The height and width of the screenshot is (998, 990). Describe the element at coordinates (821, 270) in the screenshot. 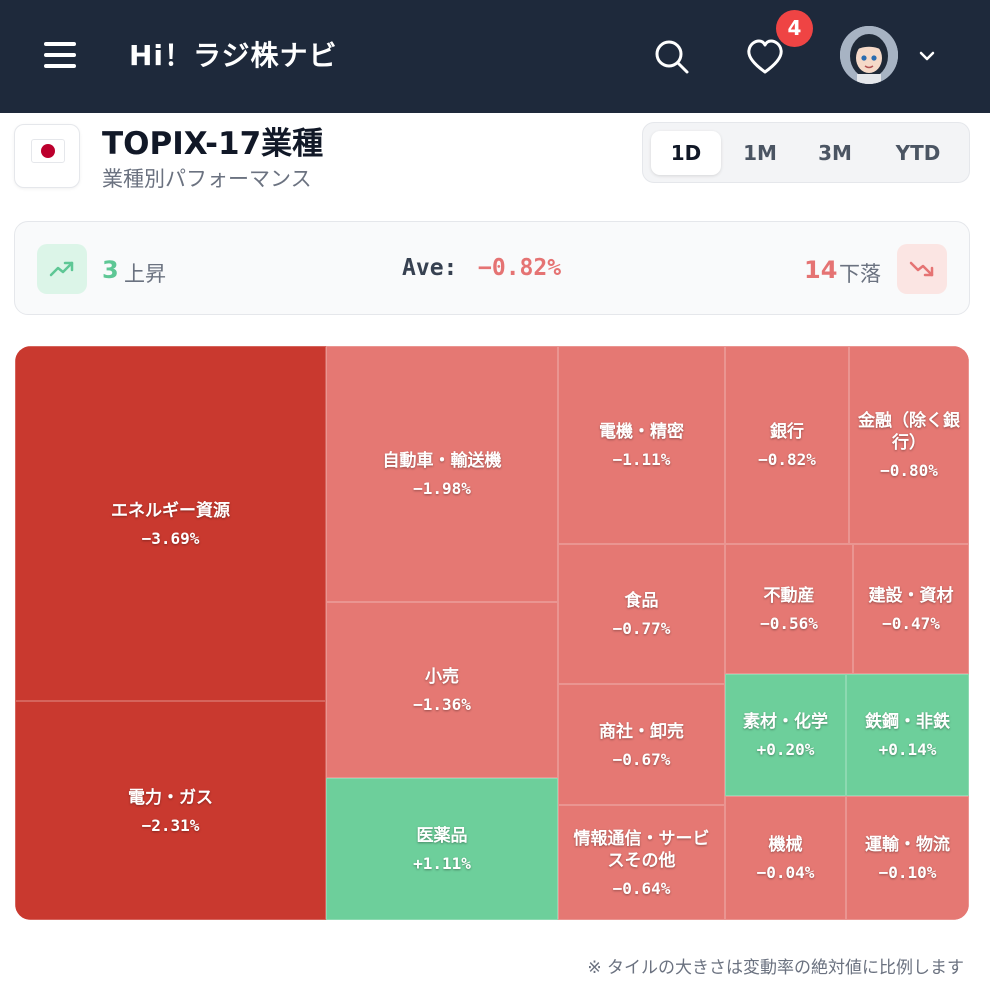

I see `decliners-count: 14` at that location.